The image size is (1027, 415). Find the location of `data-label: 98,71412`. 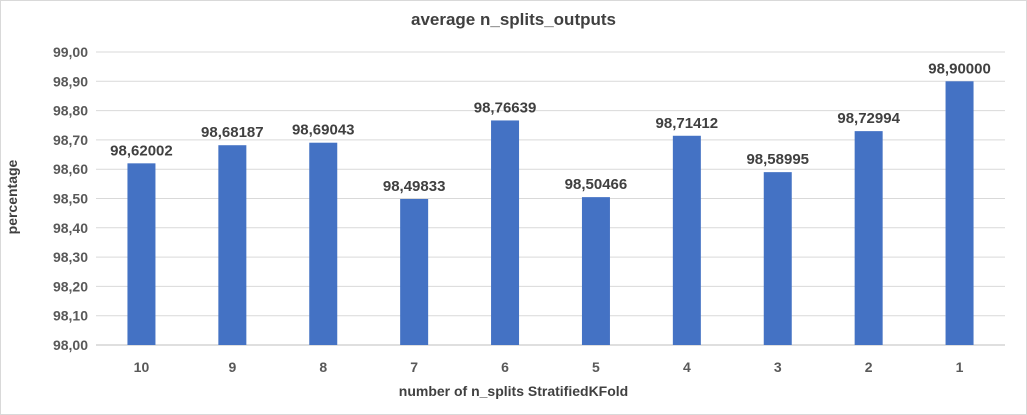

data-label: 98,71412 is located at coordinates (687, 123).